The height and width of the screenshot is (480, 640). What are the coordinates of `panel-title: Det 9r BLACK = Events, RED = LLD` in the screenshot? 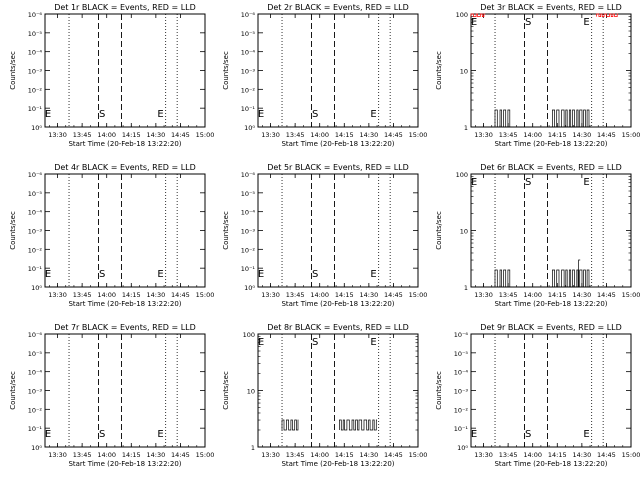 It's located at (551, 327).